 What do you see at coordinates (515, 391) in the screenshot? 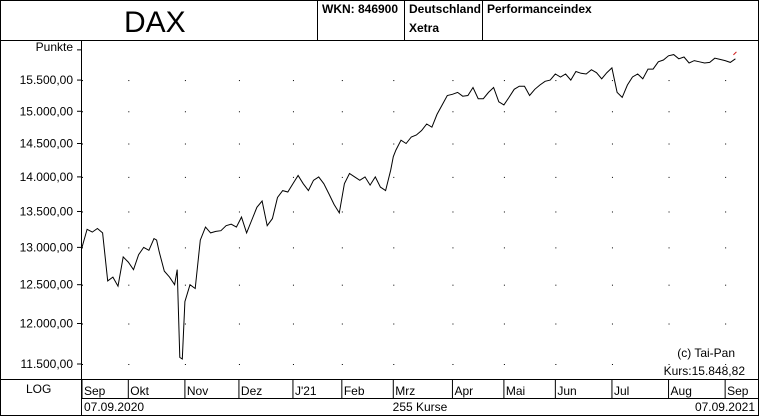
I see `x-tick-label: Mai` at bounding box center [515, 391].